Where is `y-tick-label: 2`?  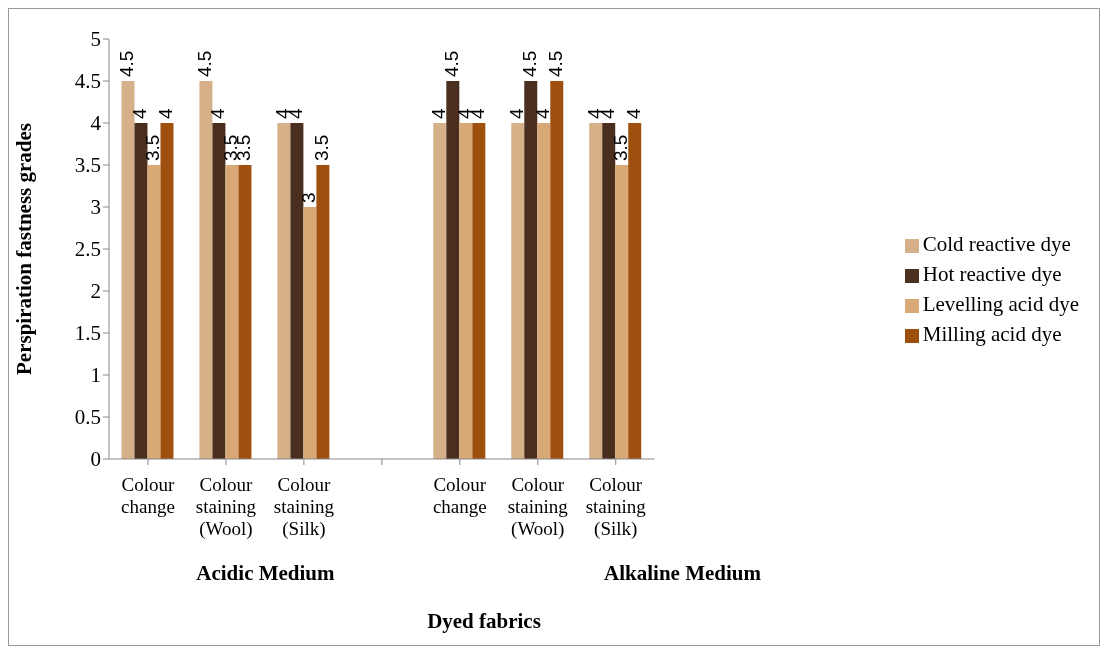
y-tick-label: 2 is located at coordinates (95, 291).